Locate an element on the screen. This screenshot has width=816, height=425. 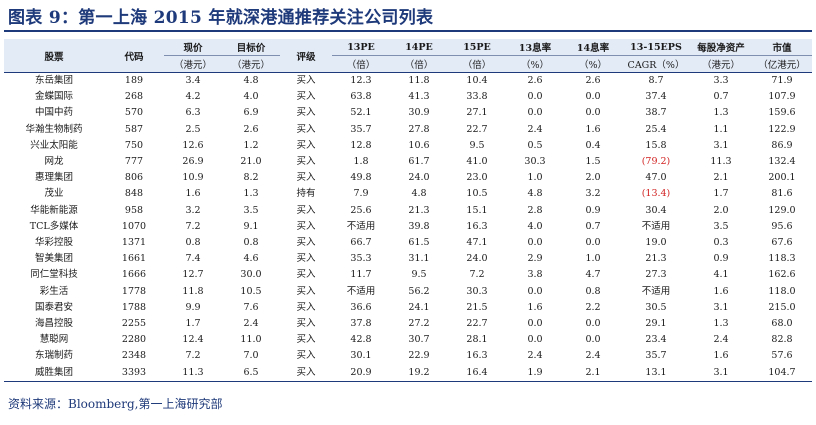
table-cell: 28.1 is located at coordinates (477, 340).